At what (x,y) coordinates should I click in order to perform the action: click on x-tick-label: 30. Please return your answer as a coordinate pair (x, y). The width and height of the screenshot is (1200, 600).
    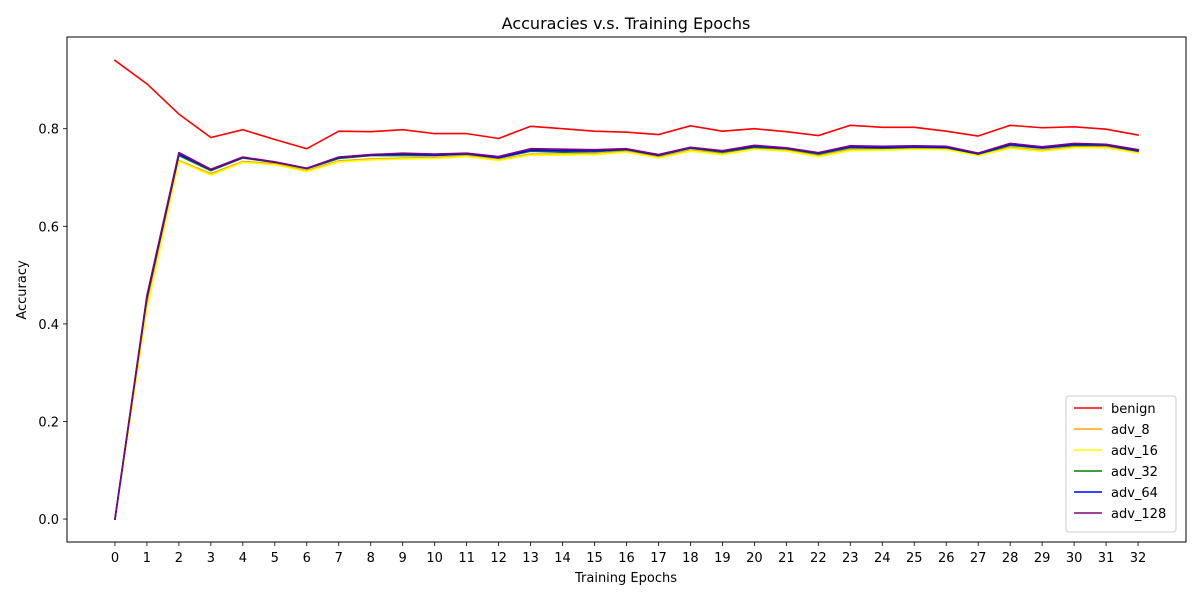
    Looking at the image, I should click on (1074, 558).